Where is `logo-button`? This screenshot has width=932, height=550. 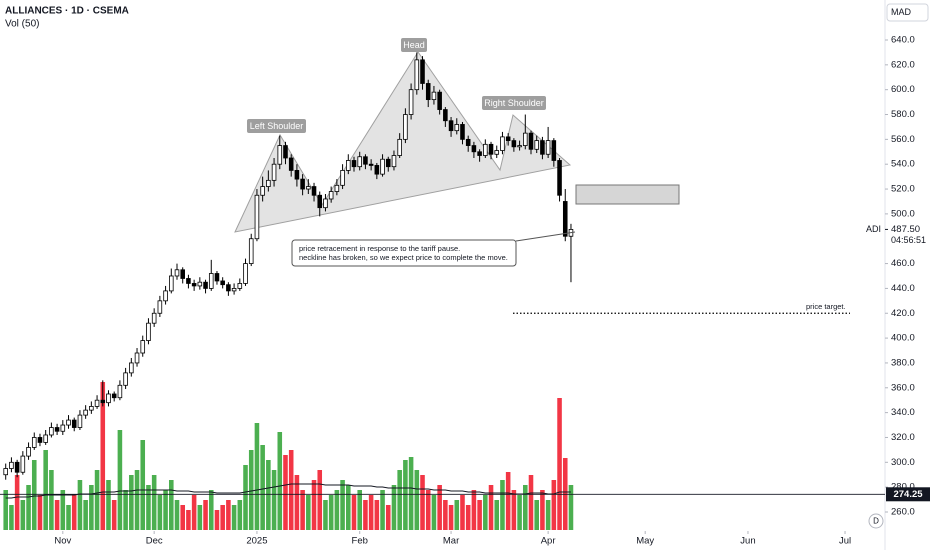
logo-button is located at coordinates (876, 521).